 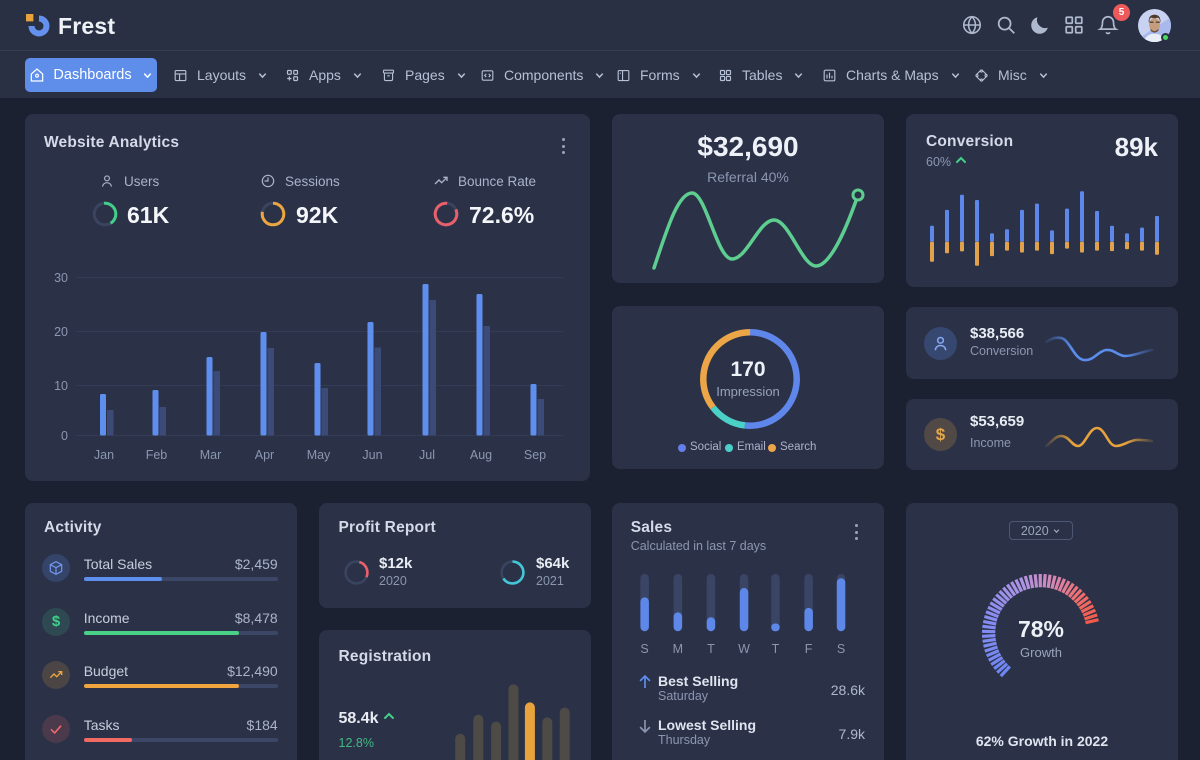 What do you see at coordinates (744, 649) in the screenshot?
I see `svg-text: W` at bounding box center [744, 649].